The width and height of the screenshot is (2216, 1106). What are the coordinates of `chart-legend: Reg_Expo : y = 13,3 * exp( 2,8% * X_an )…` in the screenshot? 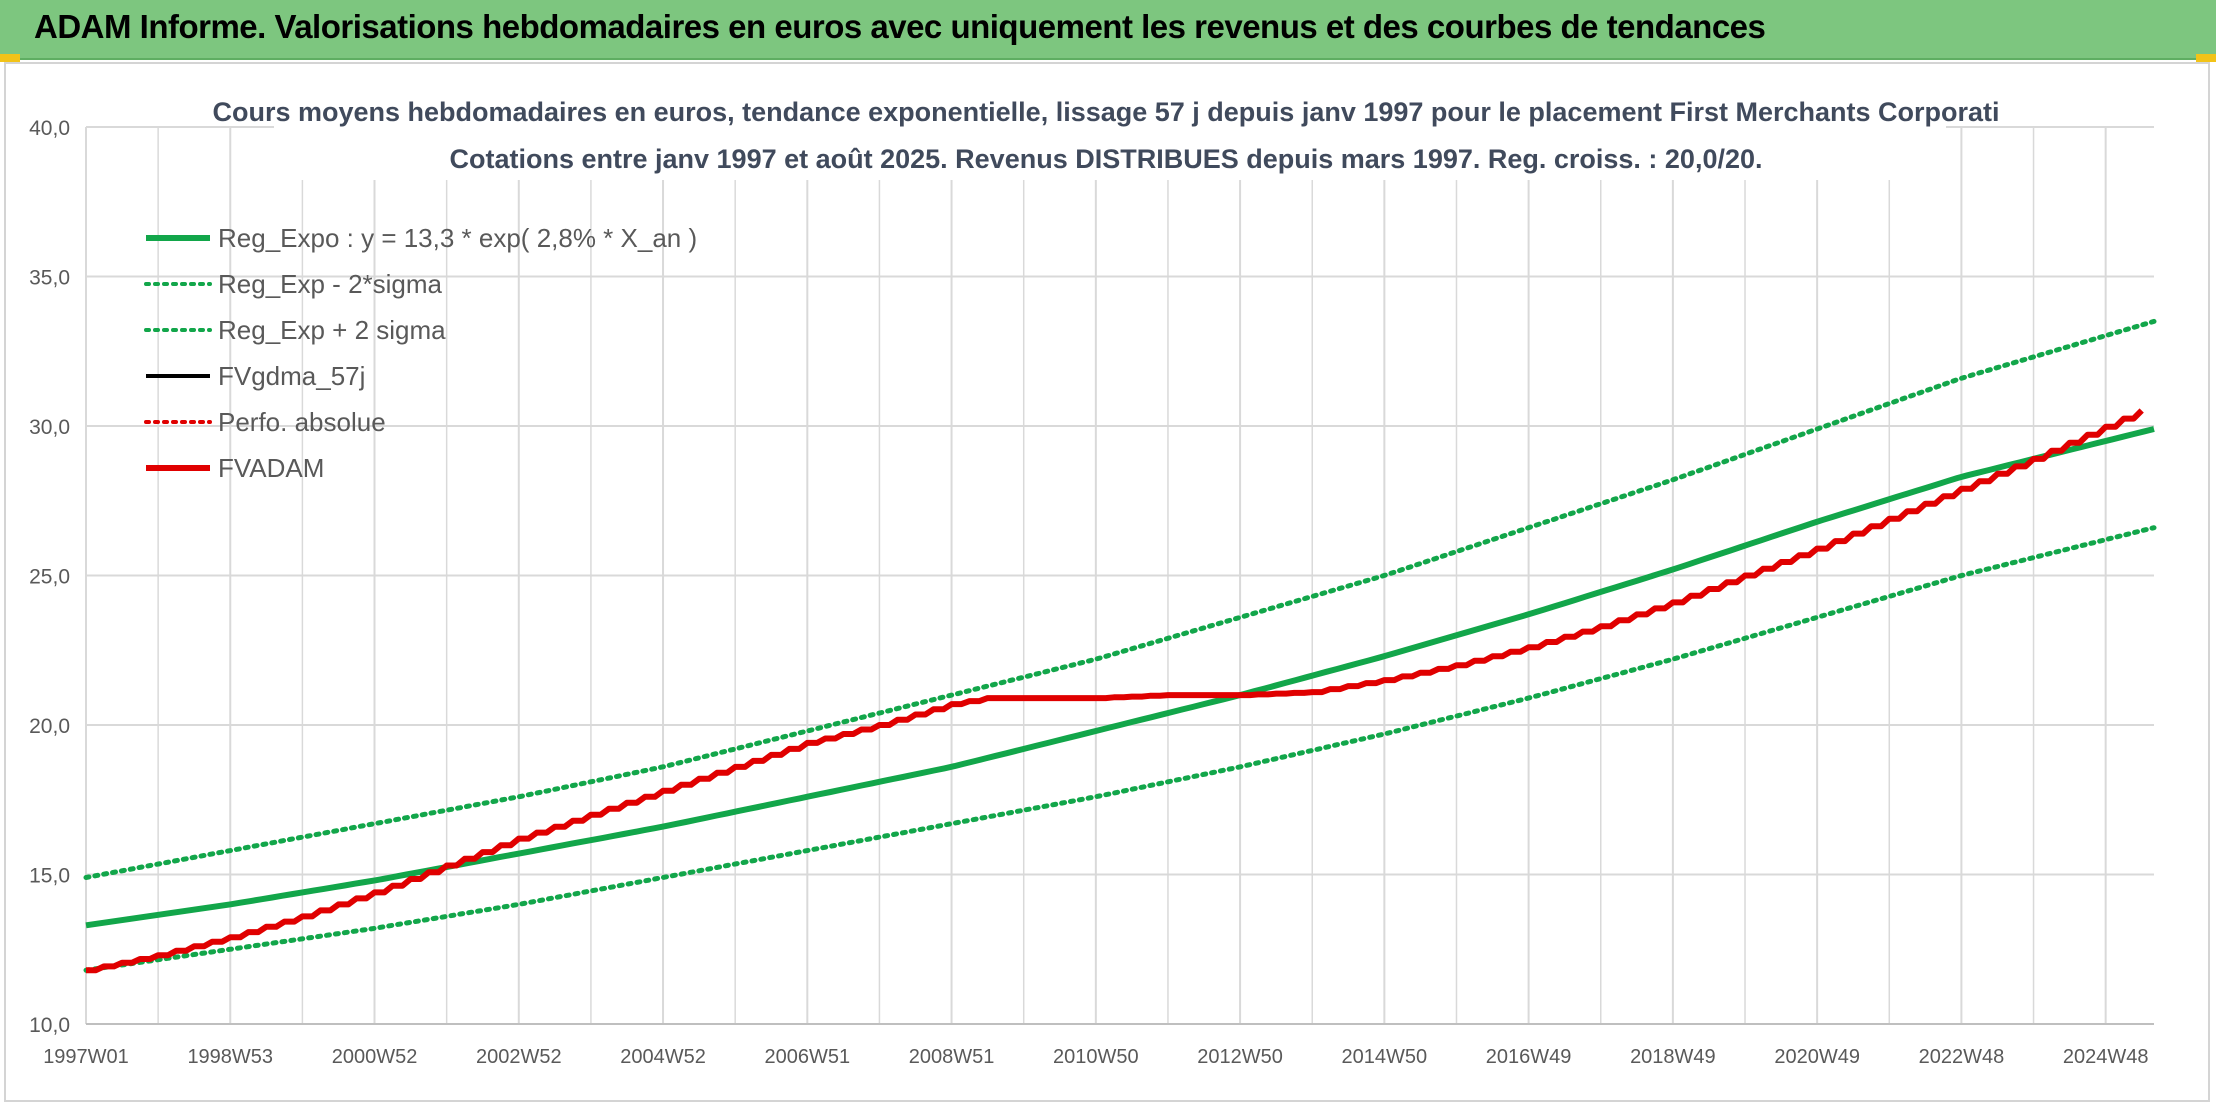 It's located at (420, 353).